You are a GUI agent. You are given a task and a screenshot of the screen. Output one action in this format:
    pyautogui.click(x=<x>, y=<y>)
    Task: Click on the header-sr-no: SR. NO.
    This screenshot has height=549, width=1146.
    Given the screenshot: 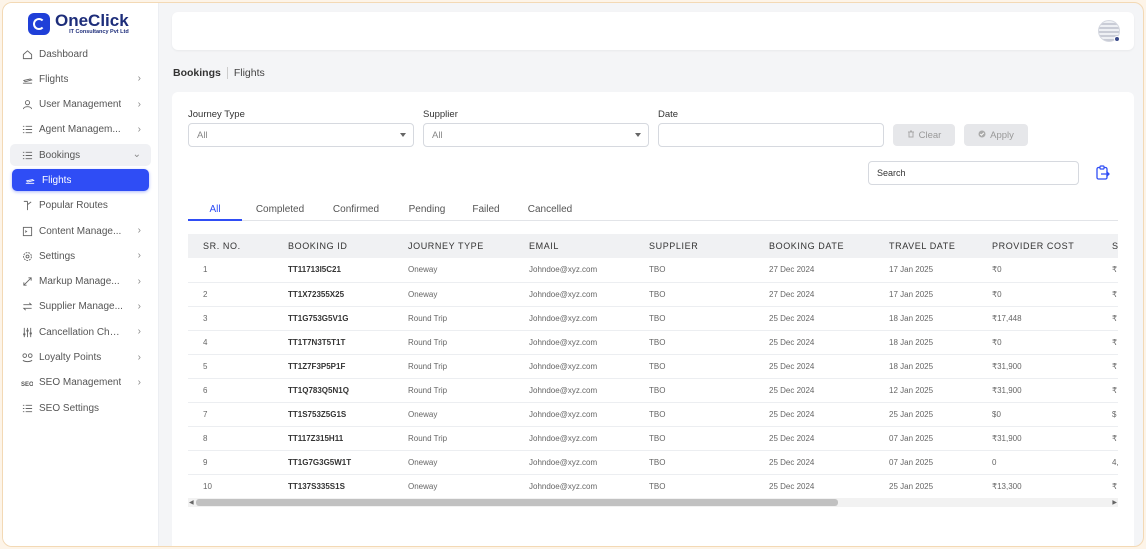 What is the action you would take?
    pyautogui.click(x=222, y=246)
    